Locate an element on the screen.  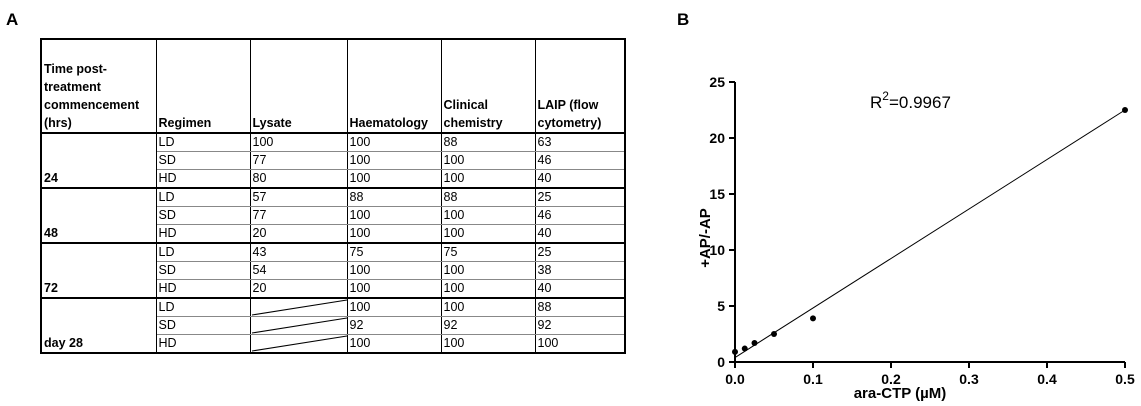
cell-chem: 92 is located at coordinates (488, 325).